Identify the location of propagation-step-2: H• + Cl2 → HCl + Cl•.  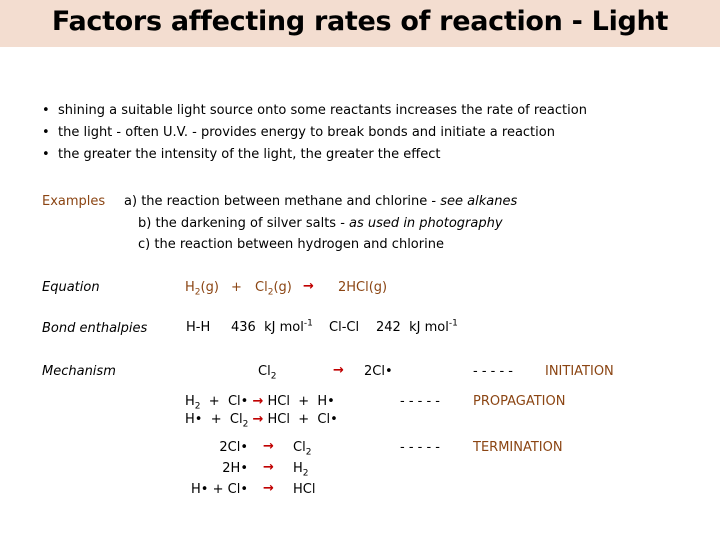
(261, 421).